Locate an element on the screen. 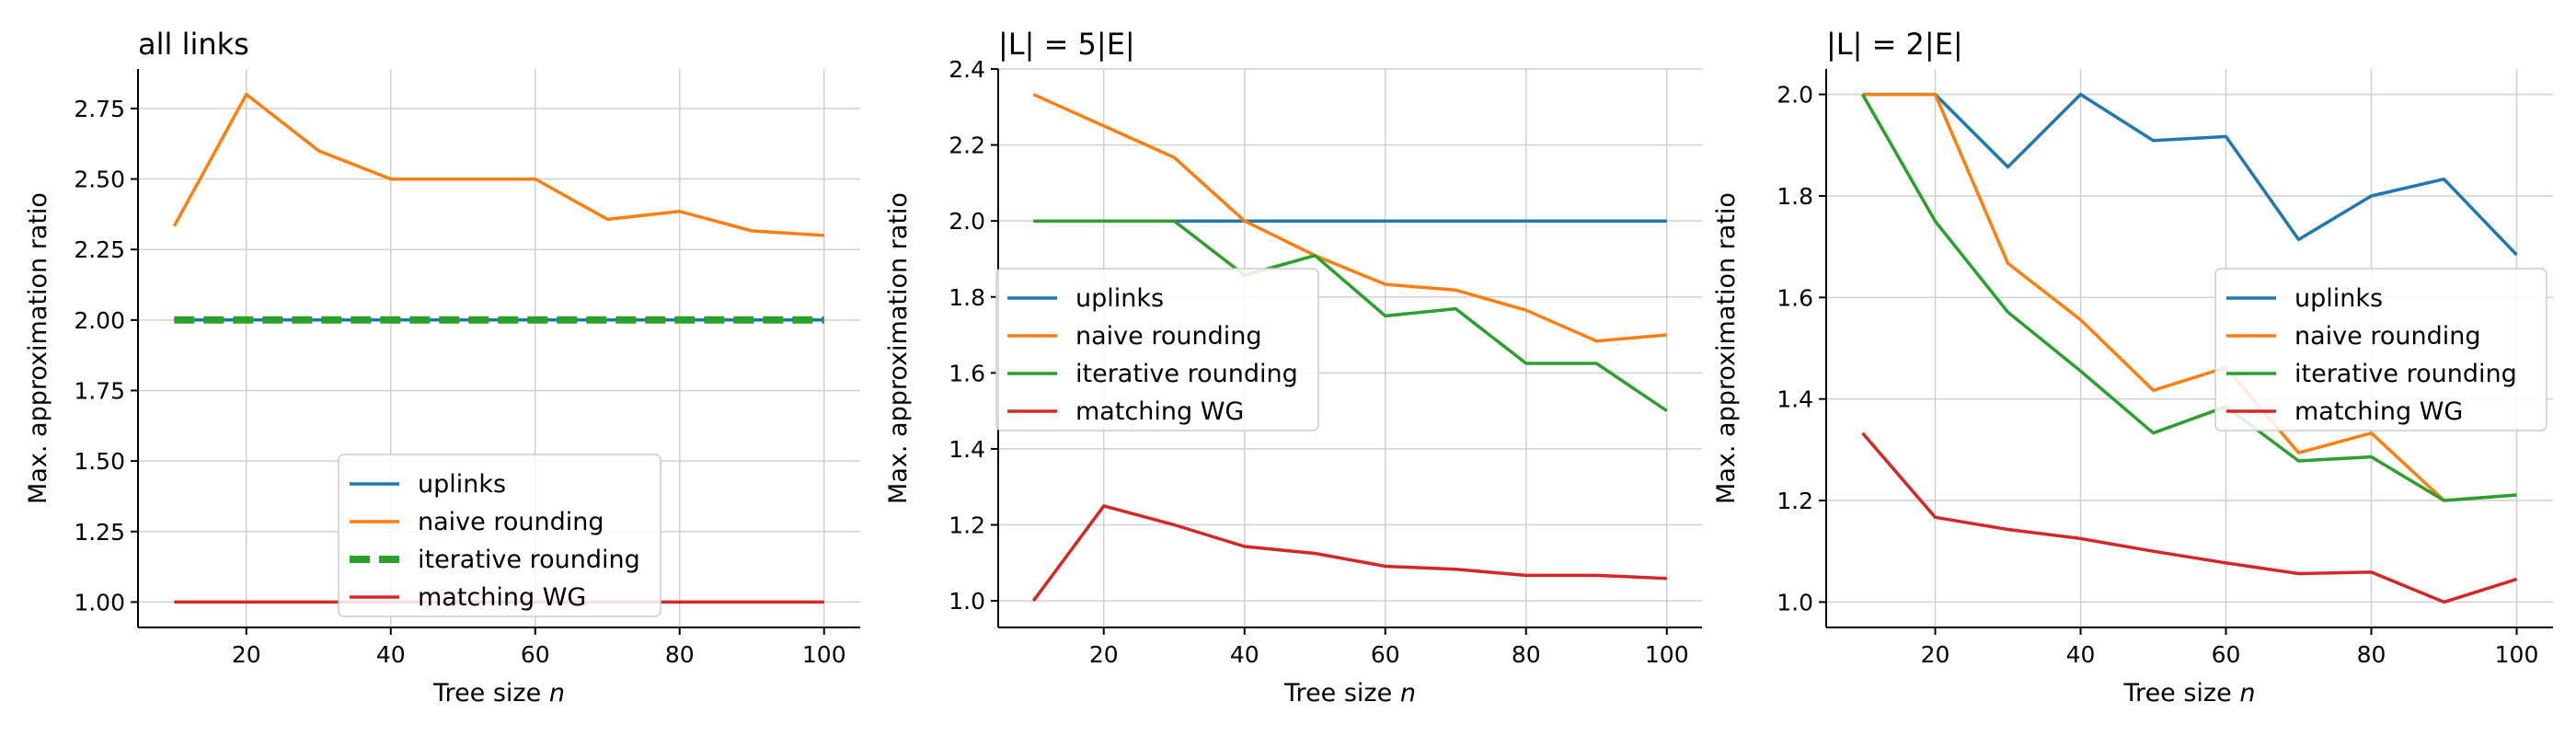 This screenshot has width=2576, height=736. y-tick-label: 2.4 is located at coordinates (967, 69).